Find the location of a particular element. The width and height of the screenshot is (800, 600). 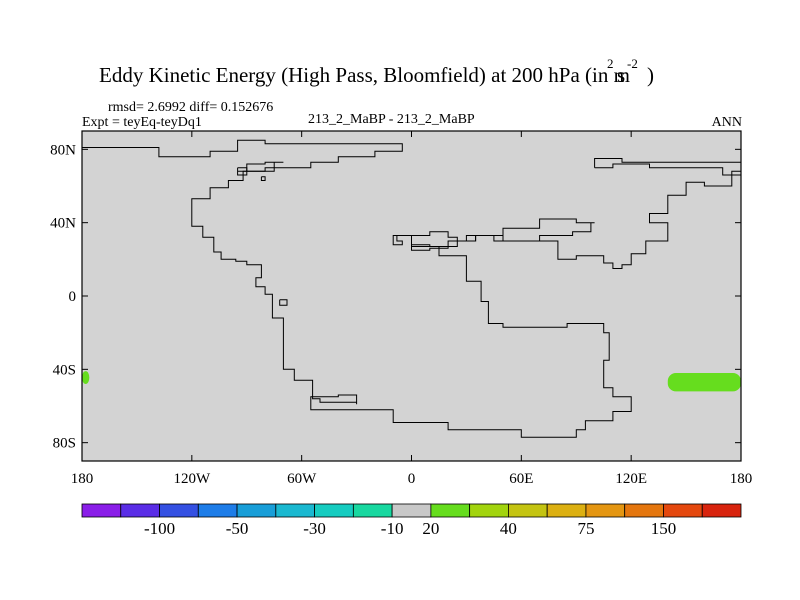

colorbar-label: 20 is located at coordinates (430, 528).